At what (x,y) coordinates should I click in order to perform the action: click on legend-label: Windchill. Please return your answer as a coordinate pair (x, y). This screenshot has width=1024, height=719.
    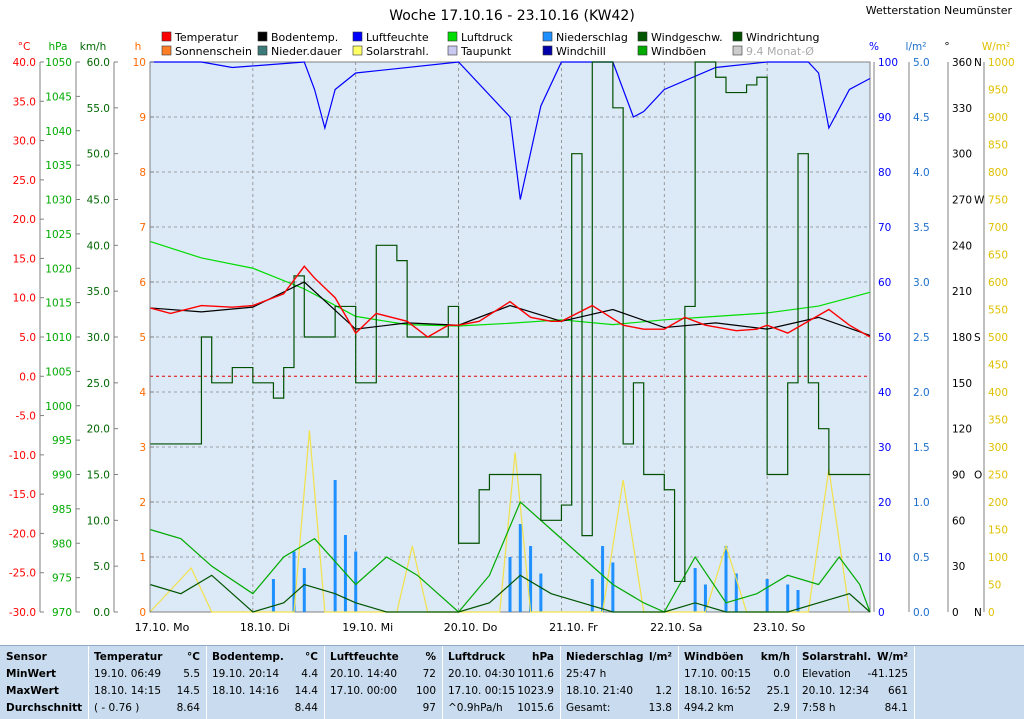
    Looking at the image, I should click on (581, 51).